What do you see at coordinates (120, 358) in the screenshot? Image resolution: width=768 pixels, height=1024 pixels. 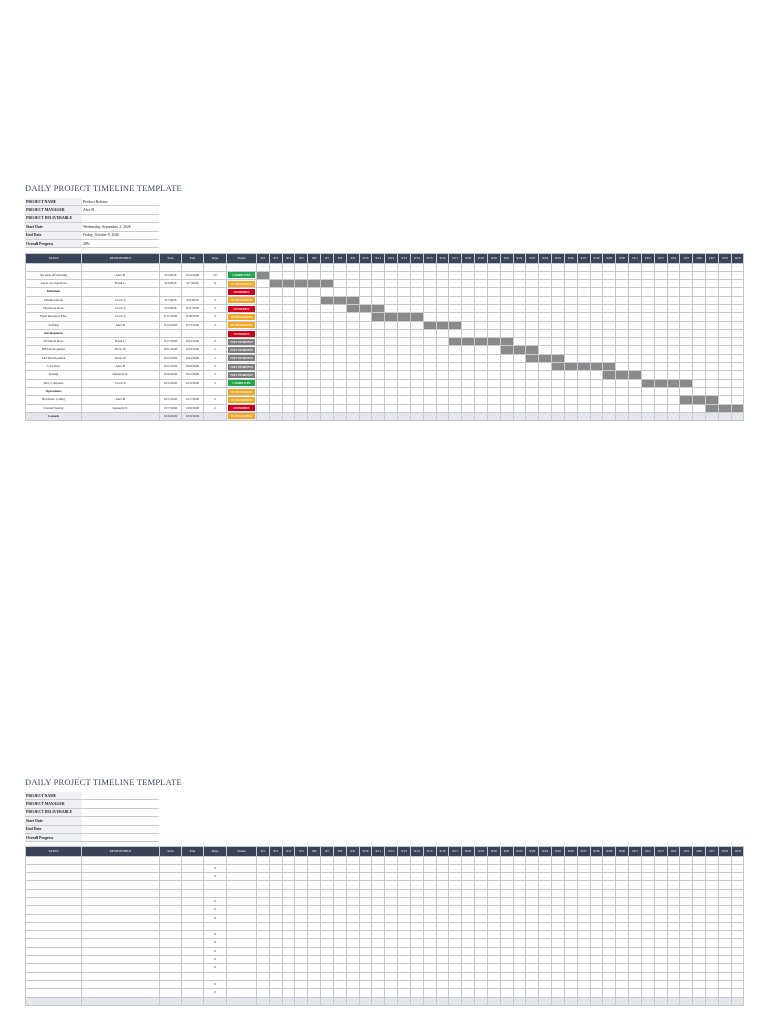 I see `responsible-cell: Shaw W.` at bounding box center [120, 358].